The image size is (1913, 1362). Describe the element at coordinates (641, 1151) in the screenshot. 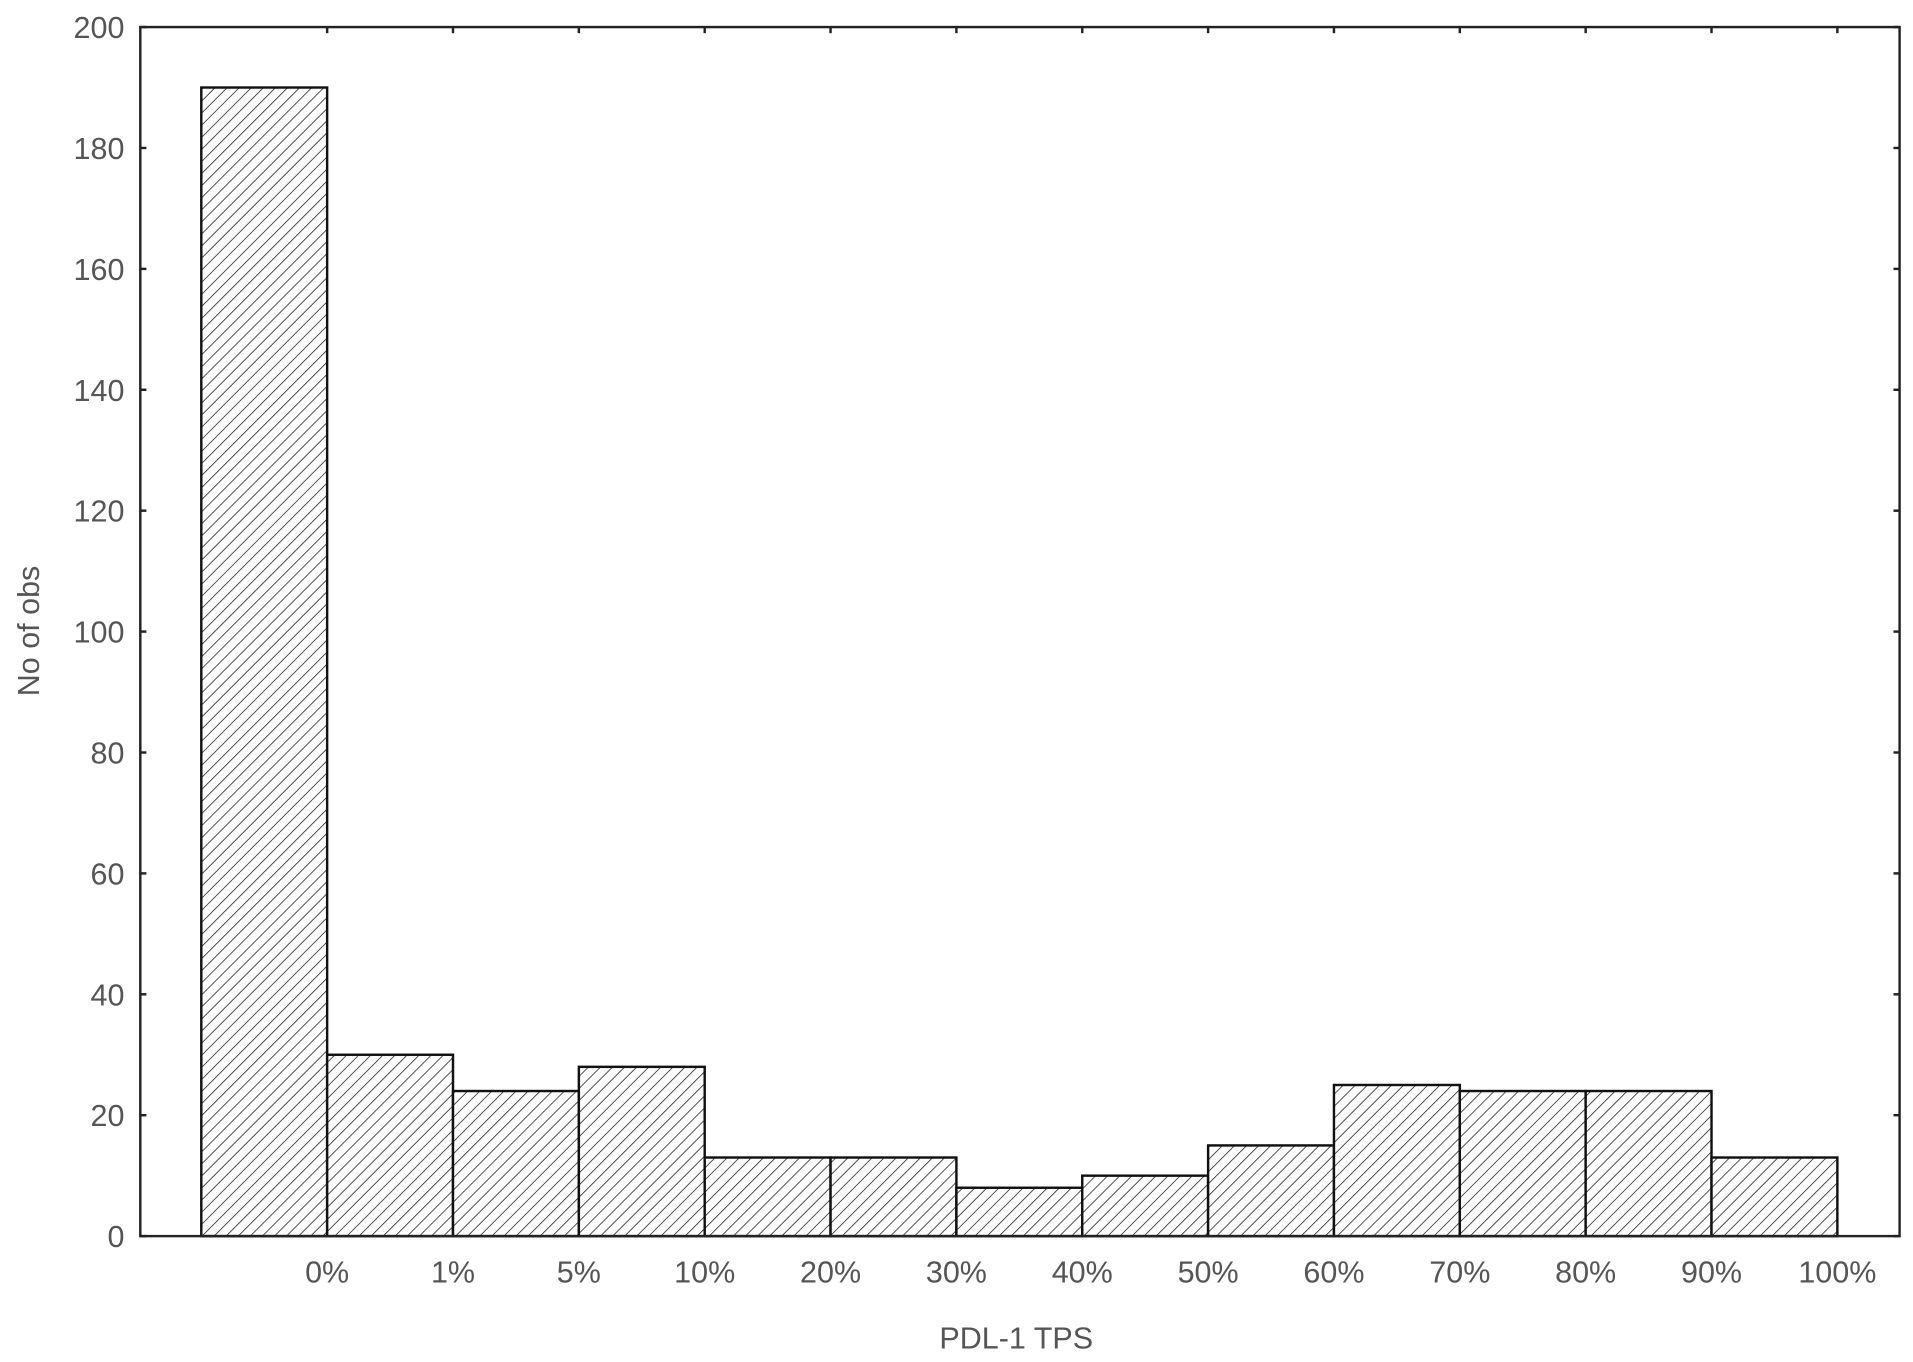

I see `bar-10%` at that location.